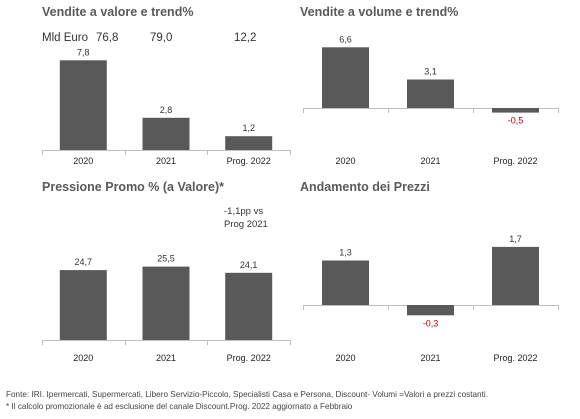  I want to click on annotation-line-1: -1,1pp vs, so click(243, 211).